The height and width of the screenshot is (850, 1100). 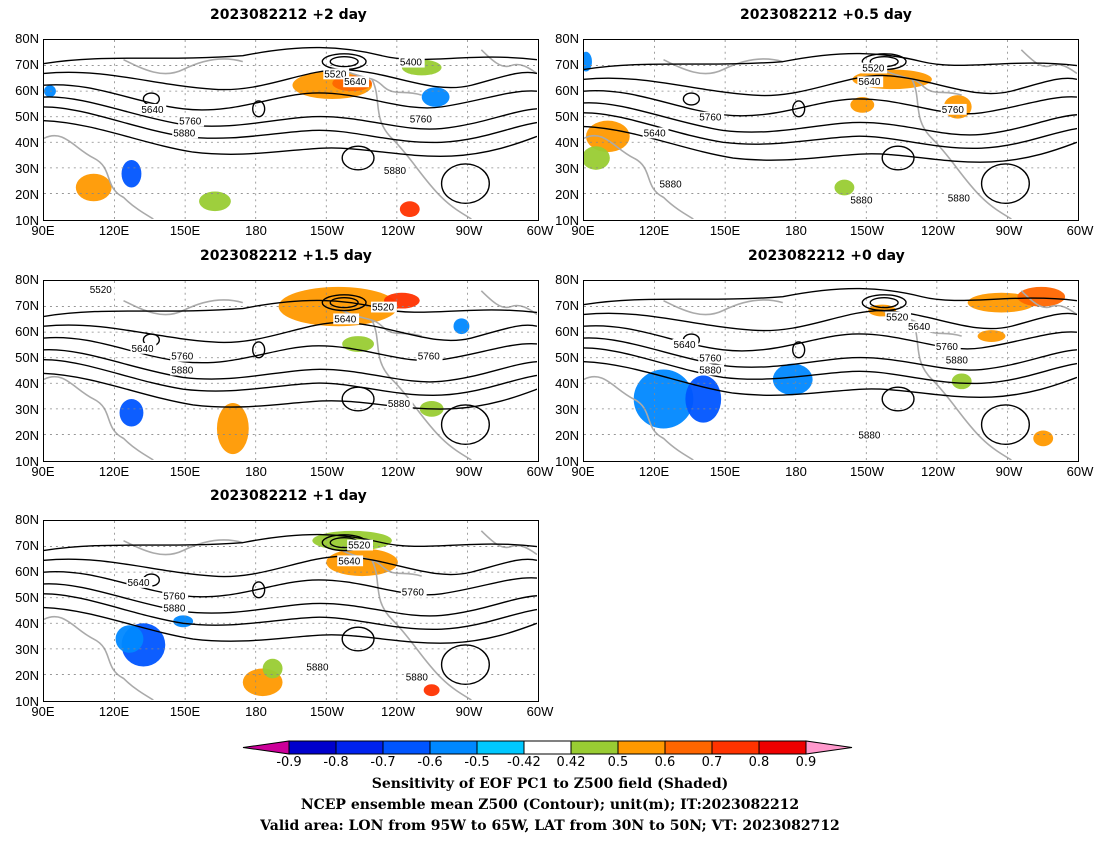 What do you see at coordinates (266, 747) in the screenshot?
I see `colorbar-extension-low` at bounding box center [266, 747].